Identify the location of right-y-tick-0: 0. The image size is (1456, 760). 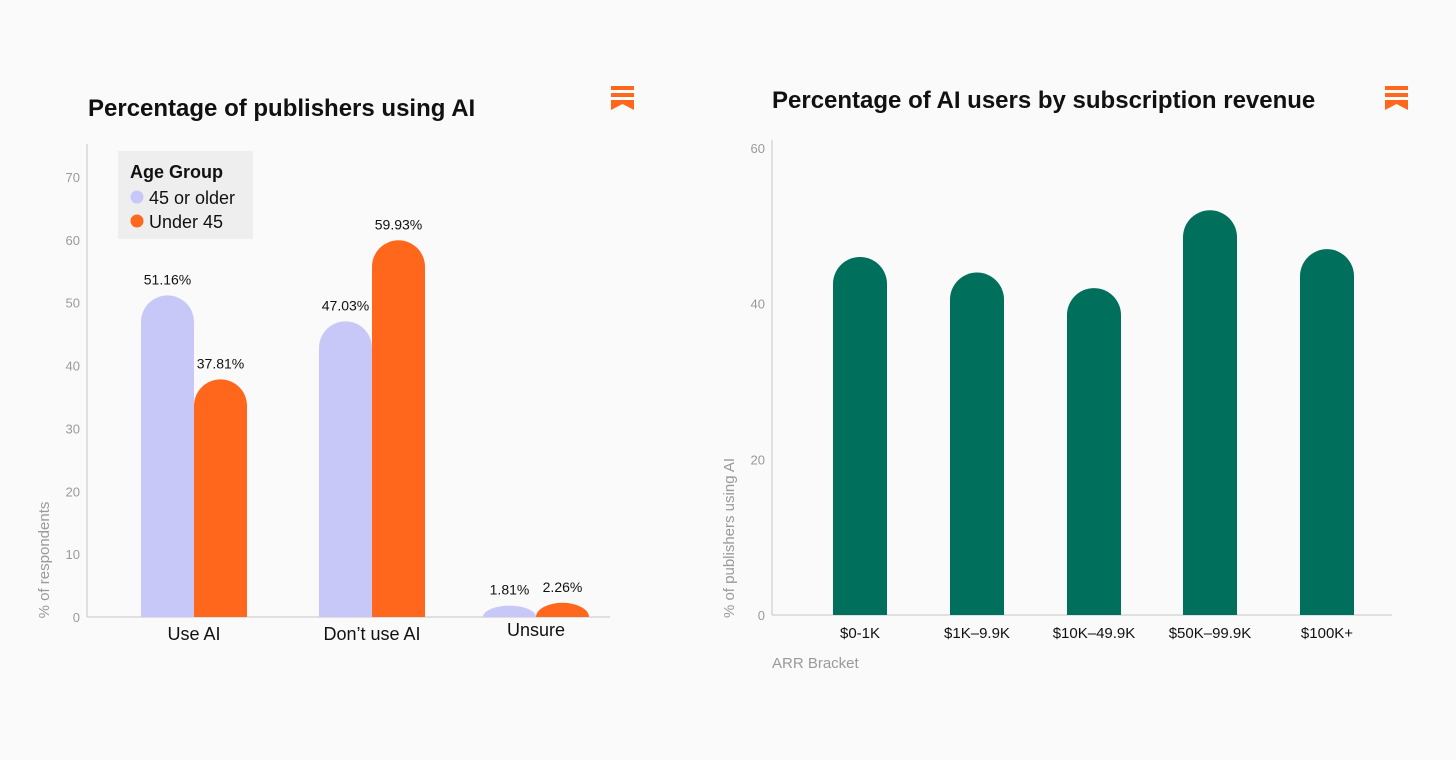
(761, 615).